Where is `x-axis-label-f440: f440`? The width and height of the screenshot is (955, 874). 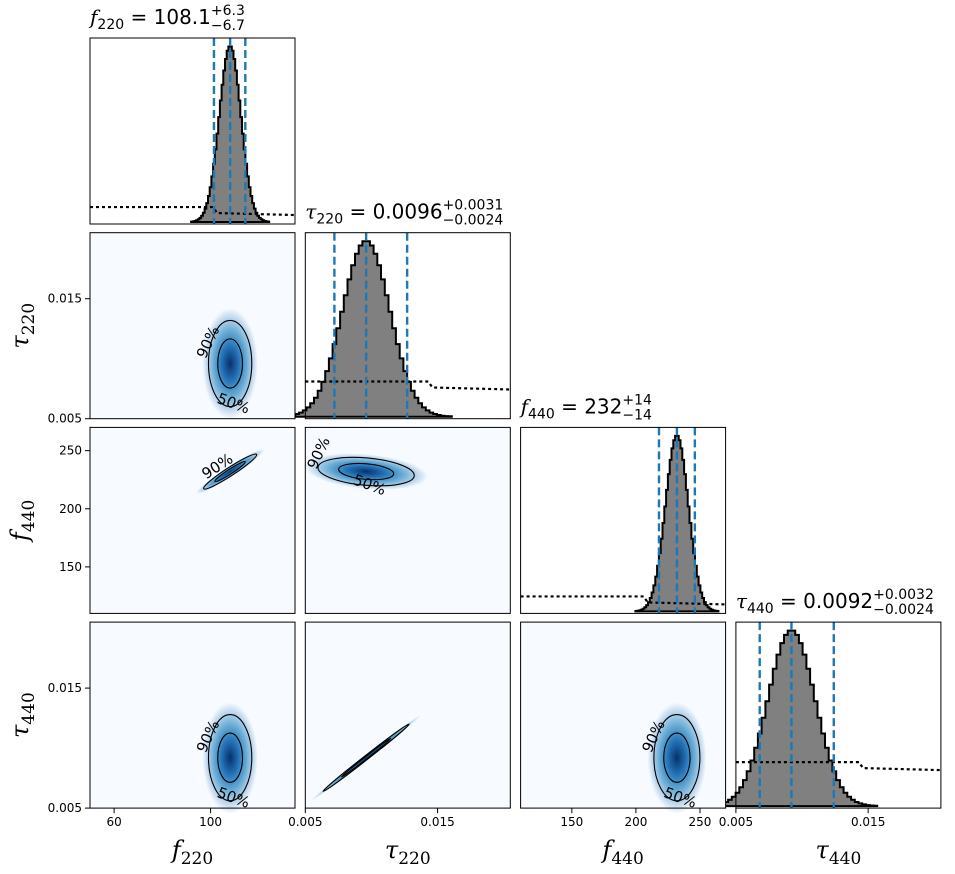 x-axis-label-f440: f440 is located at coordinates (621, 852).